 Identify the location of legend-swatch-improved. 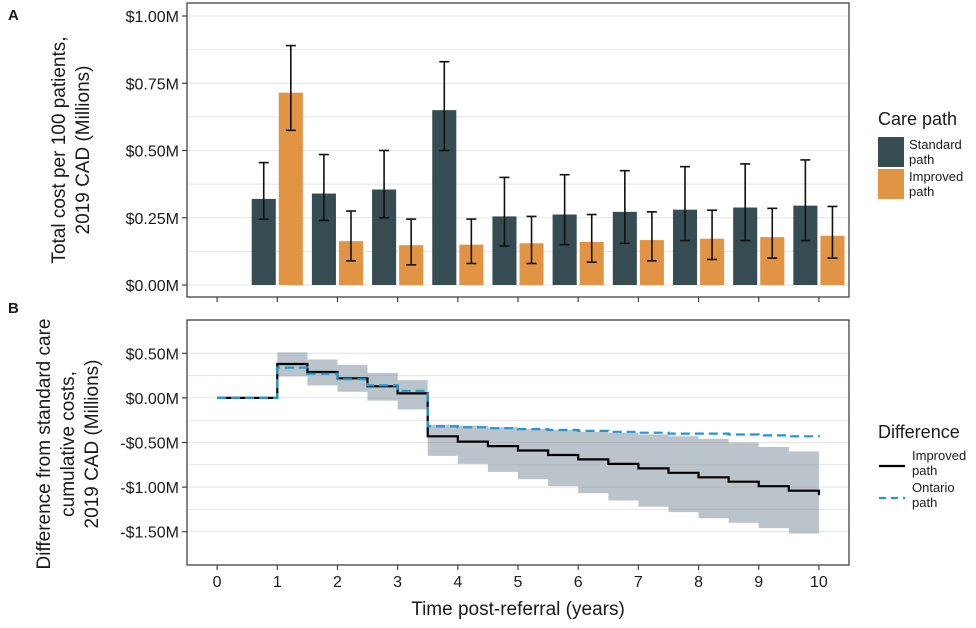
(891, 184).